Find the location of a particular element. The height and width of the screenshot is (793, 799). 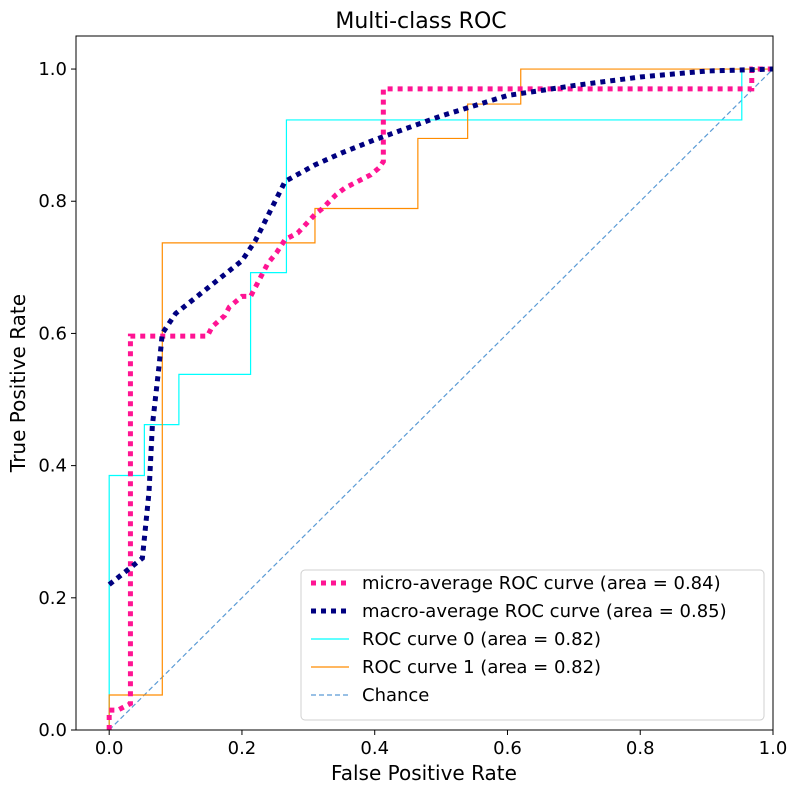

x-tick-label: 0.0 is located at coordinates (109, 748).